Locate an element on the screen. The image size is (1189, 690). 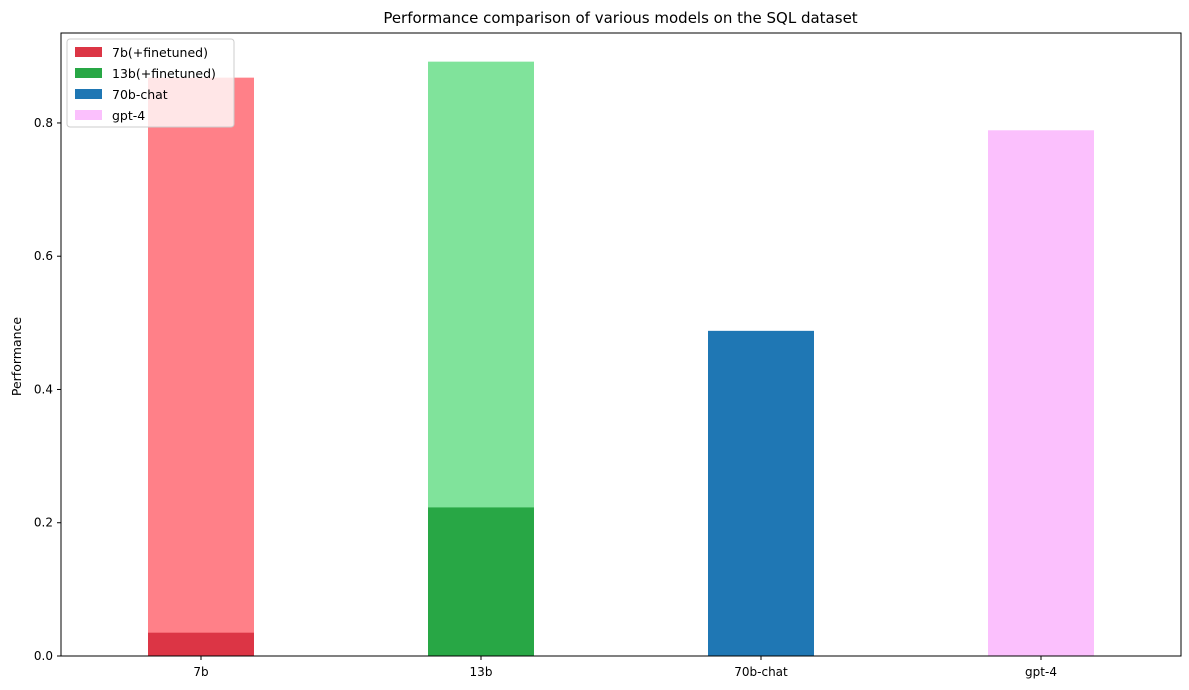
y-axis-label: Performance is located at coordinates (16, 357).